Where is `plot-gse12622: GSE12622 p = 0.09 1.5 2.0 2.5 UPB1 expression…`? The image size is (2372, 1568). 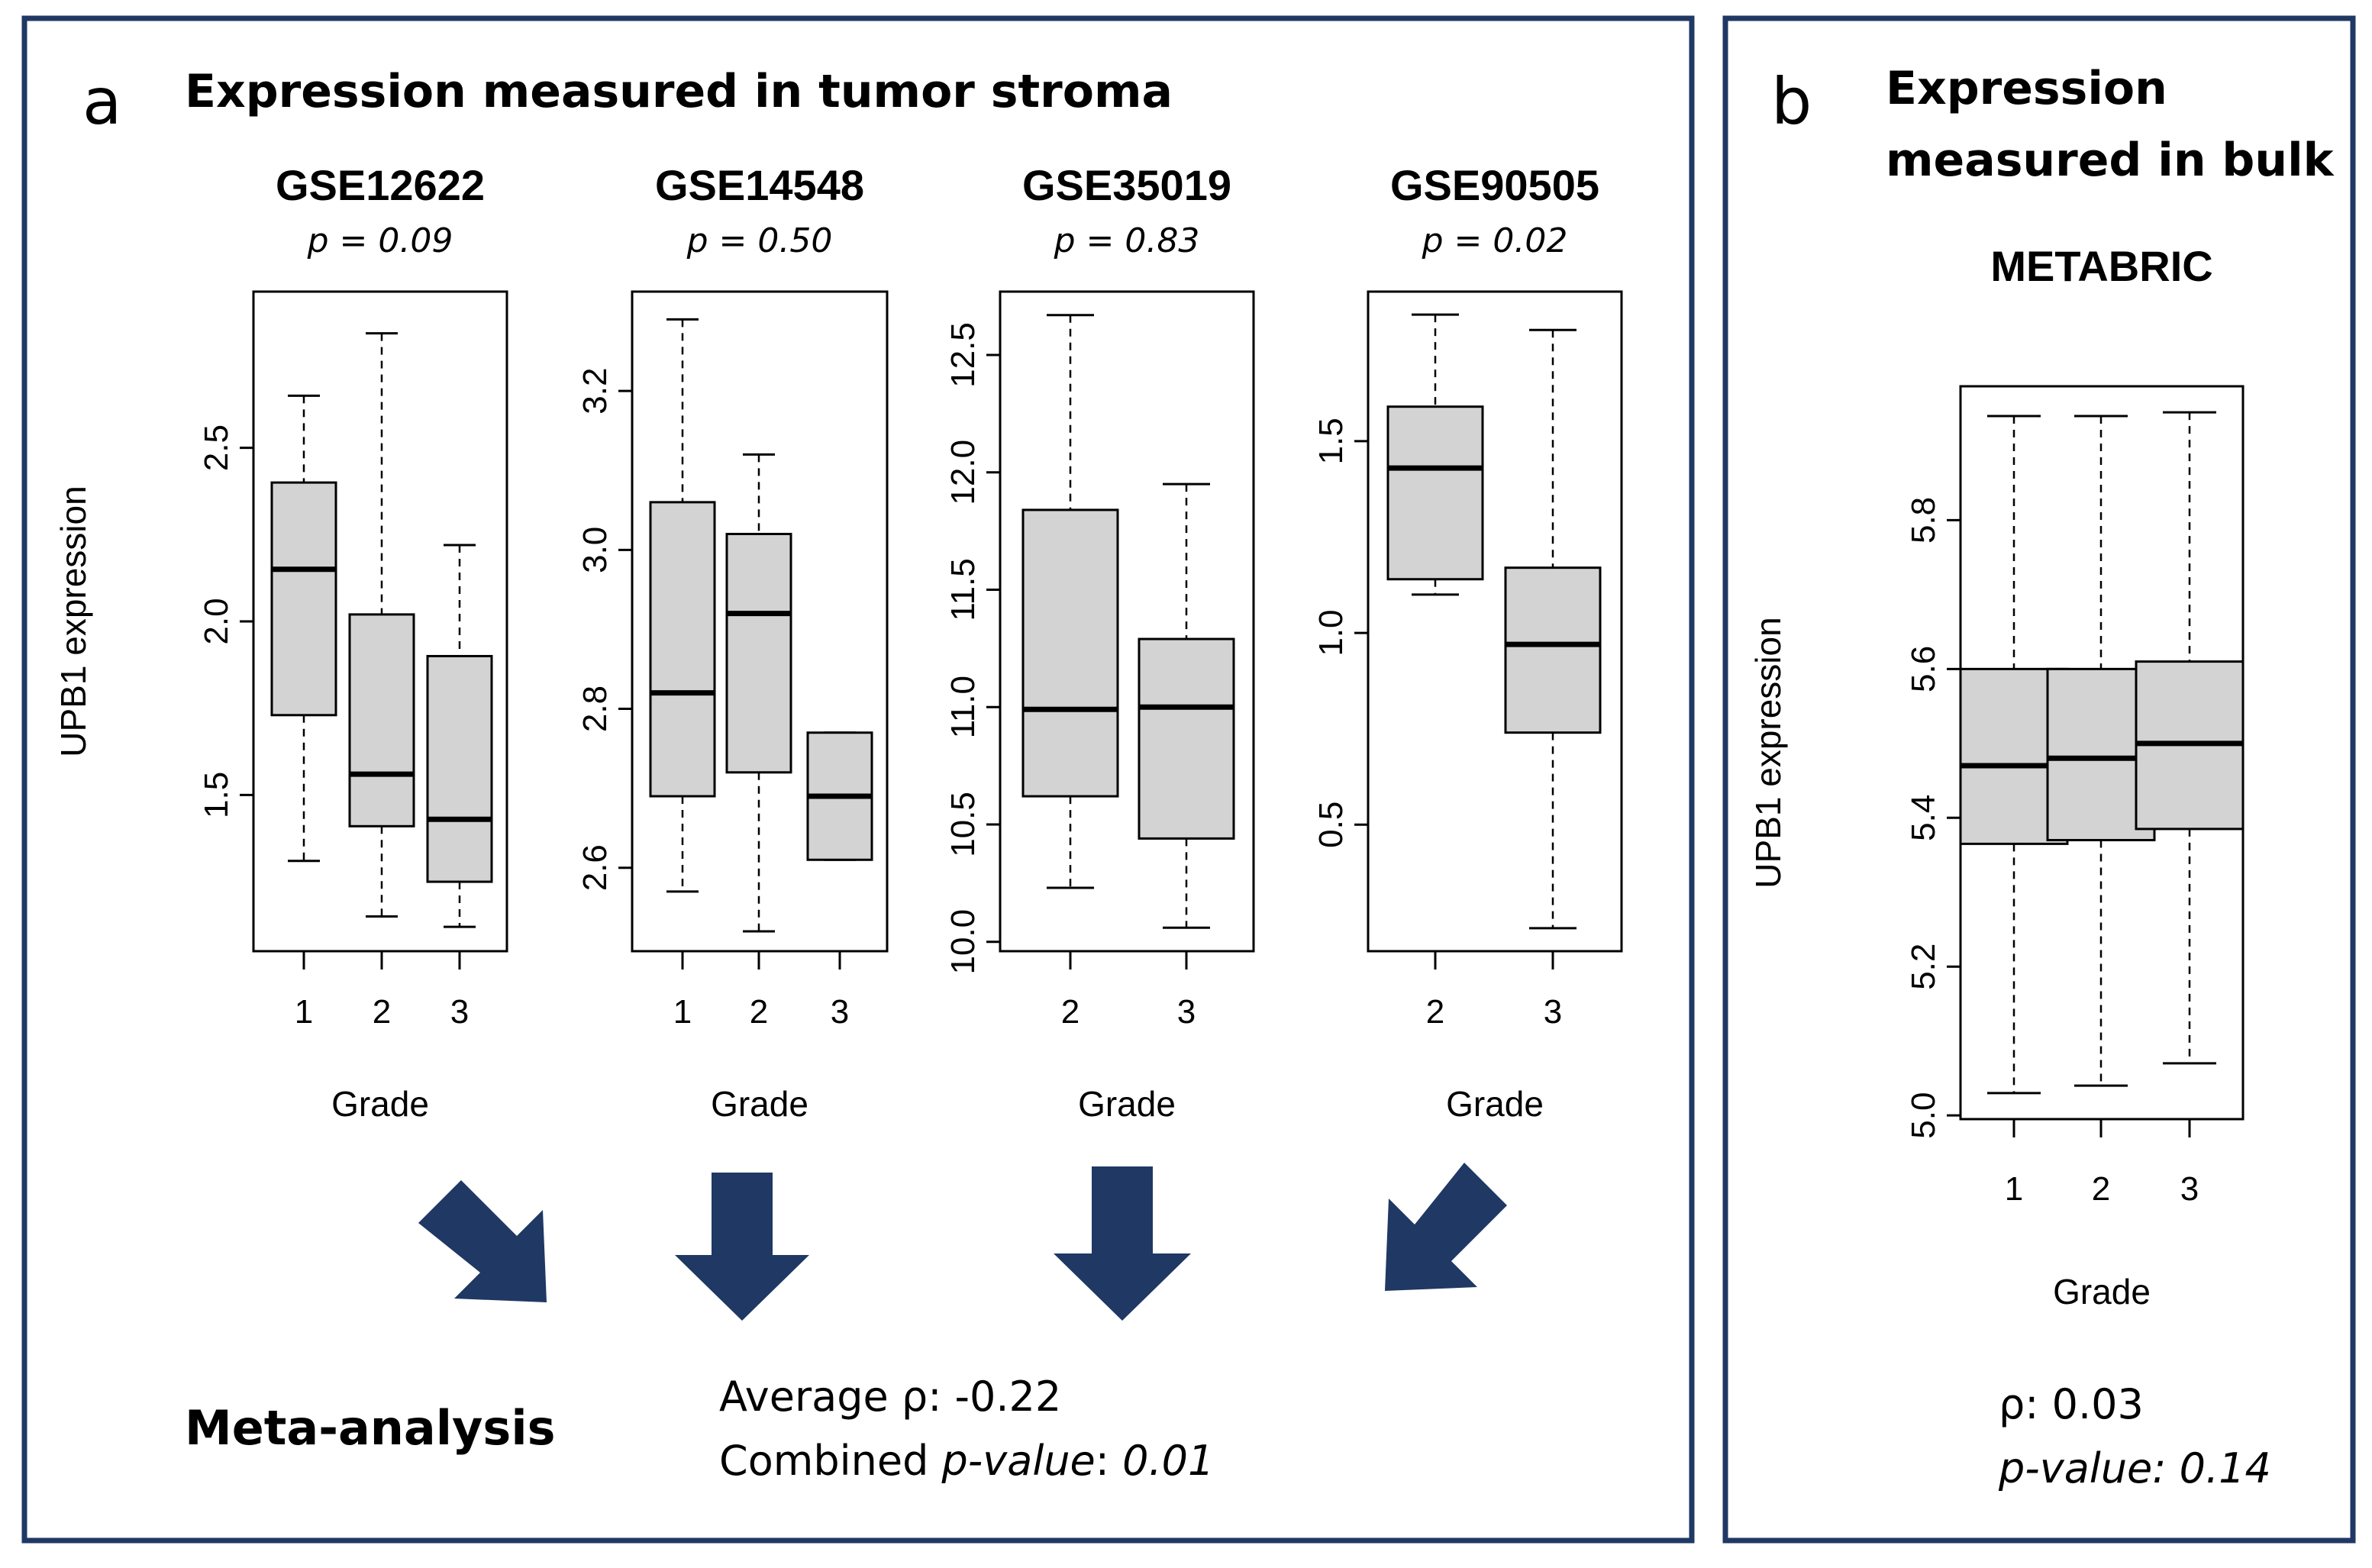 plot-gse12622: GSE12622 p = 0.09 1.5 2.0 2.5 UPB1 expression… is located at coordinates (280, 642).